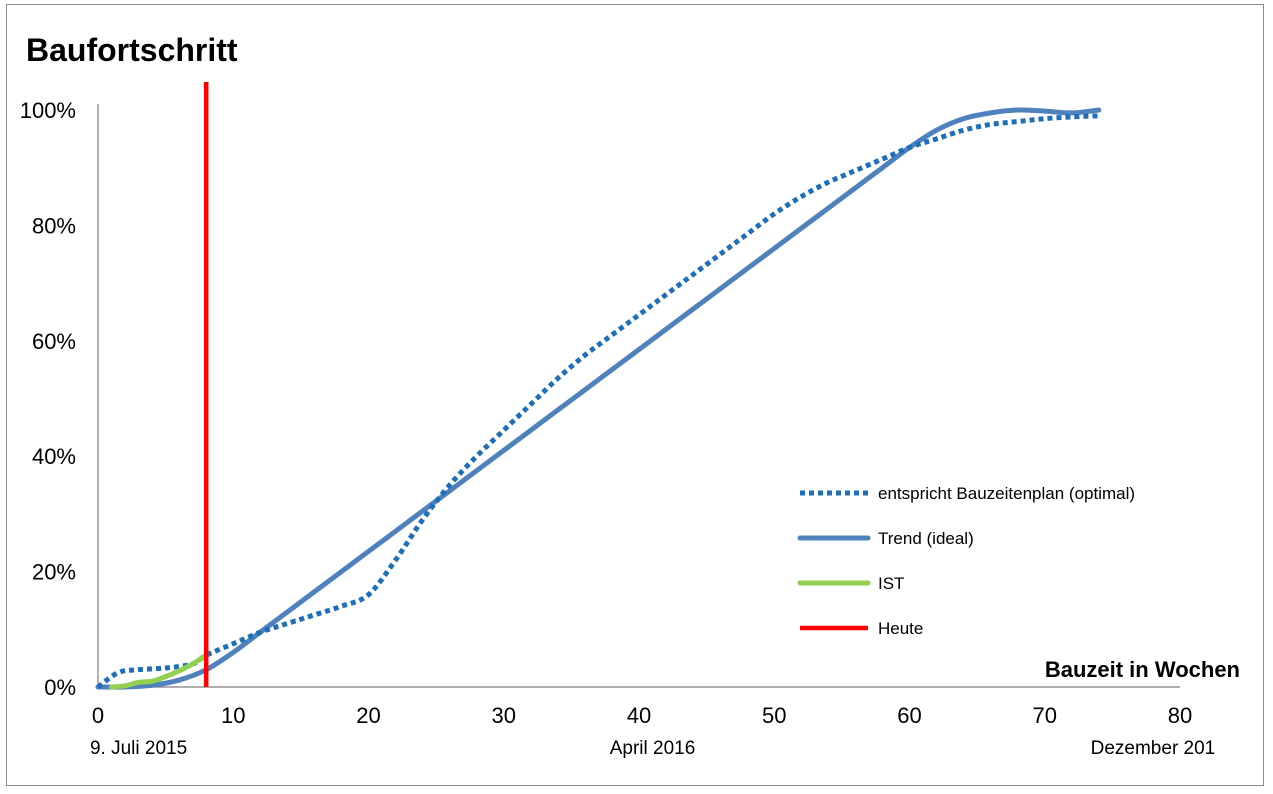 The image size is (1273, 794). Describe the element at coordinates (1153, 748) in the screenshot. I see `date-label: Dezember 201` at that location.